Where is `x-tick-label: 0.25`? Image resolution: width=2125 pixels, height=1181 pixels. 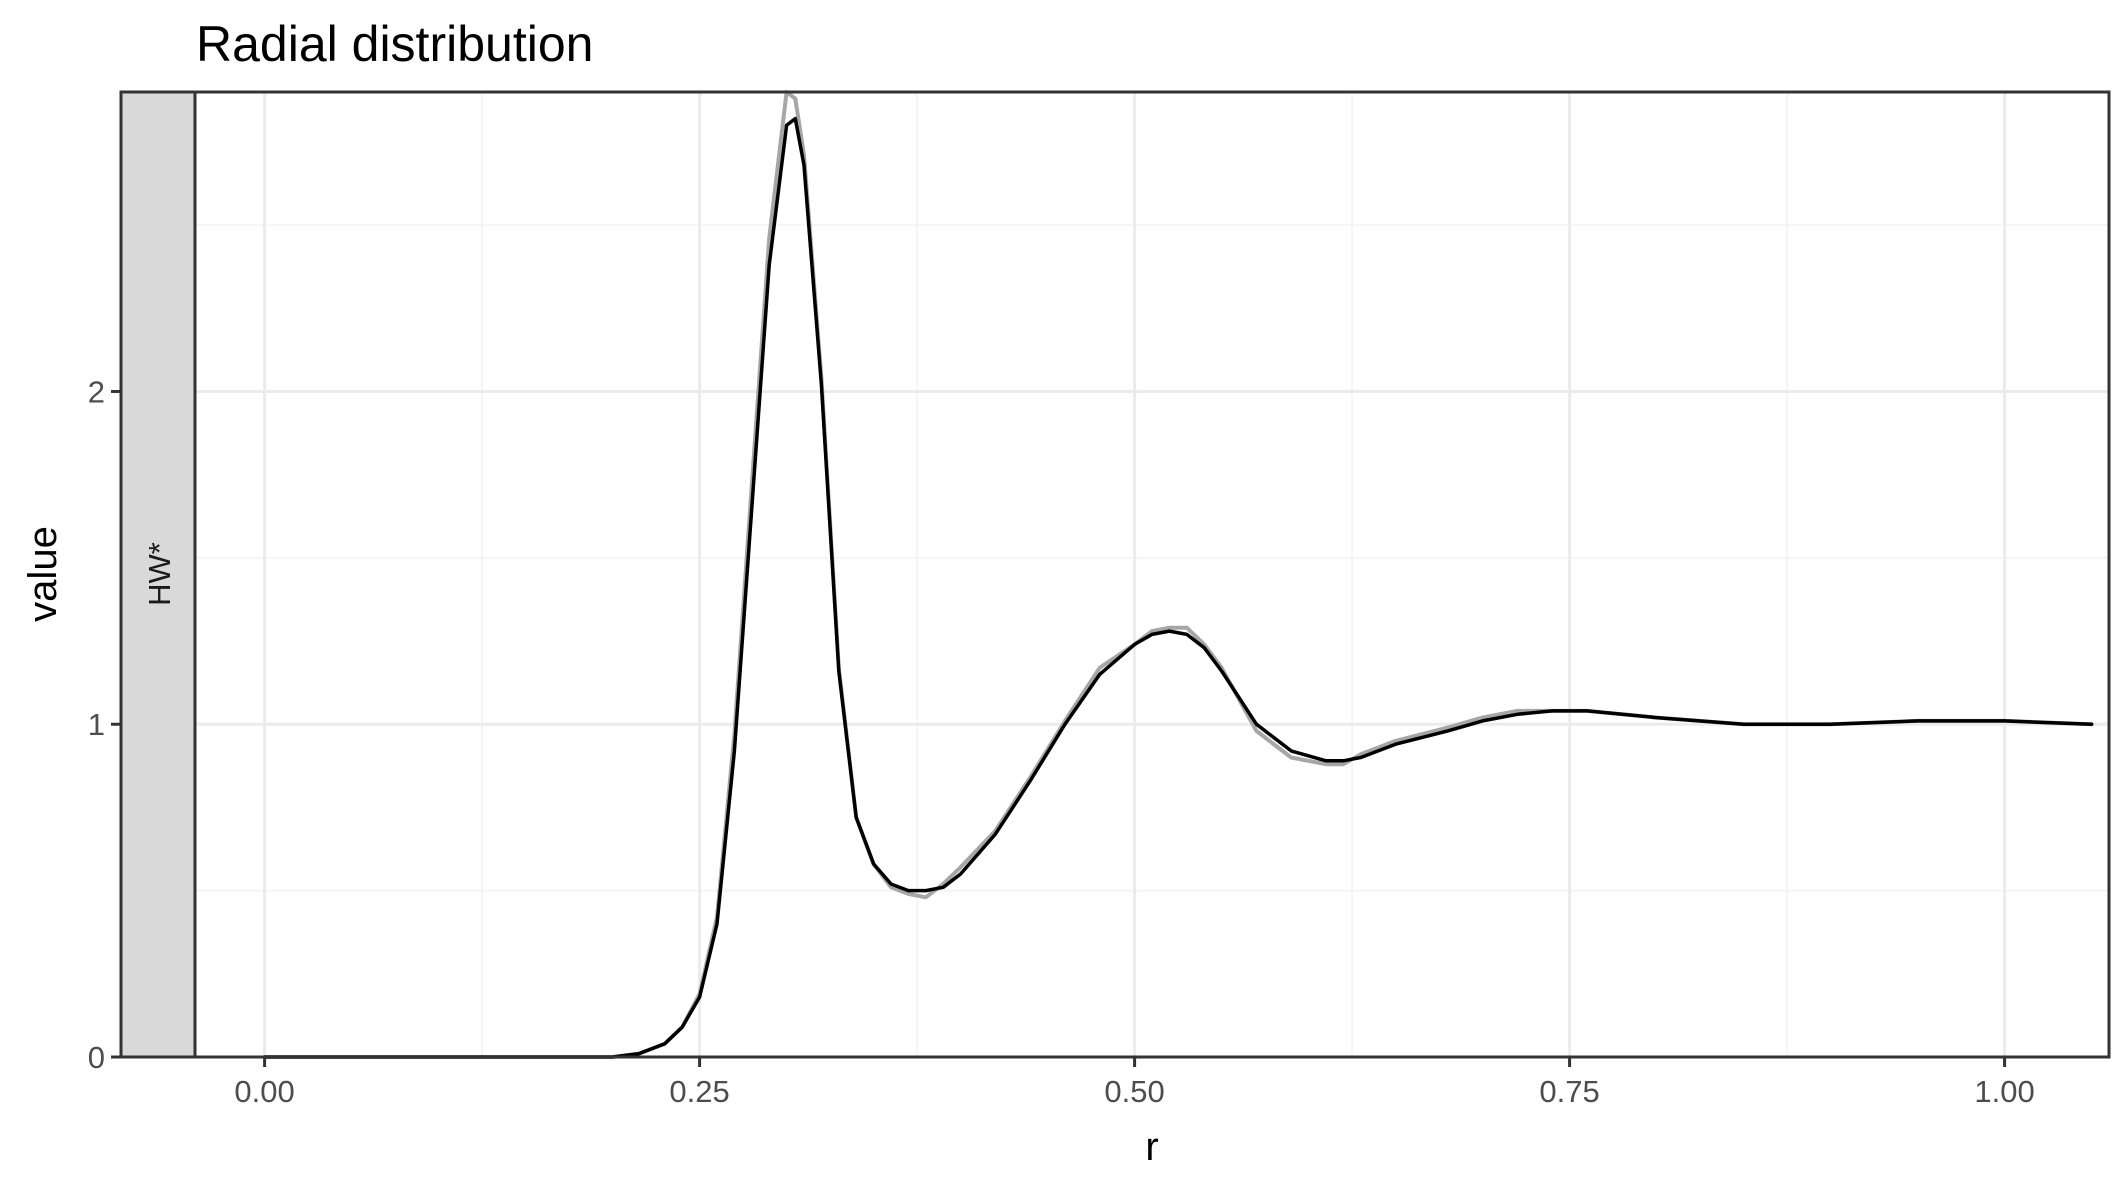
x-tick-label: 0.25 is located at coordinates (699, 1091).